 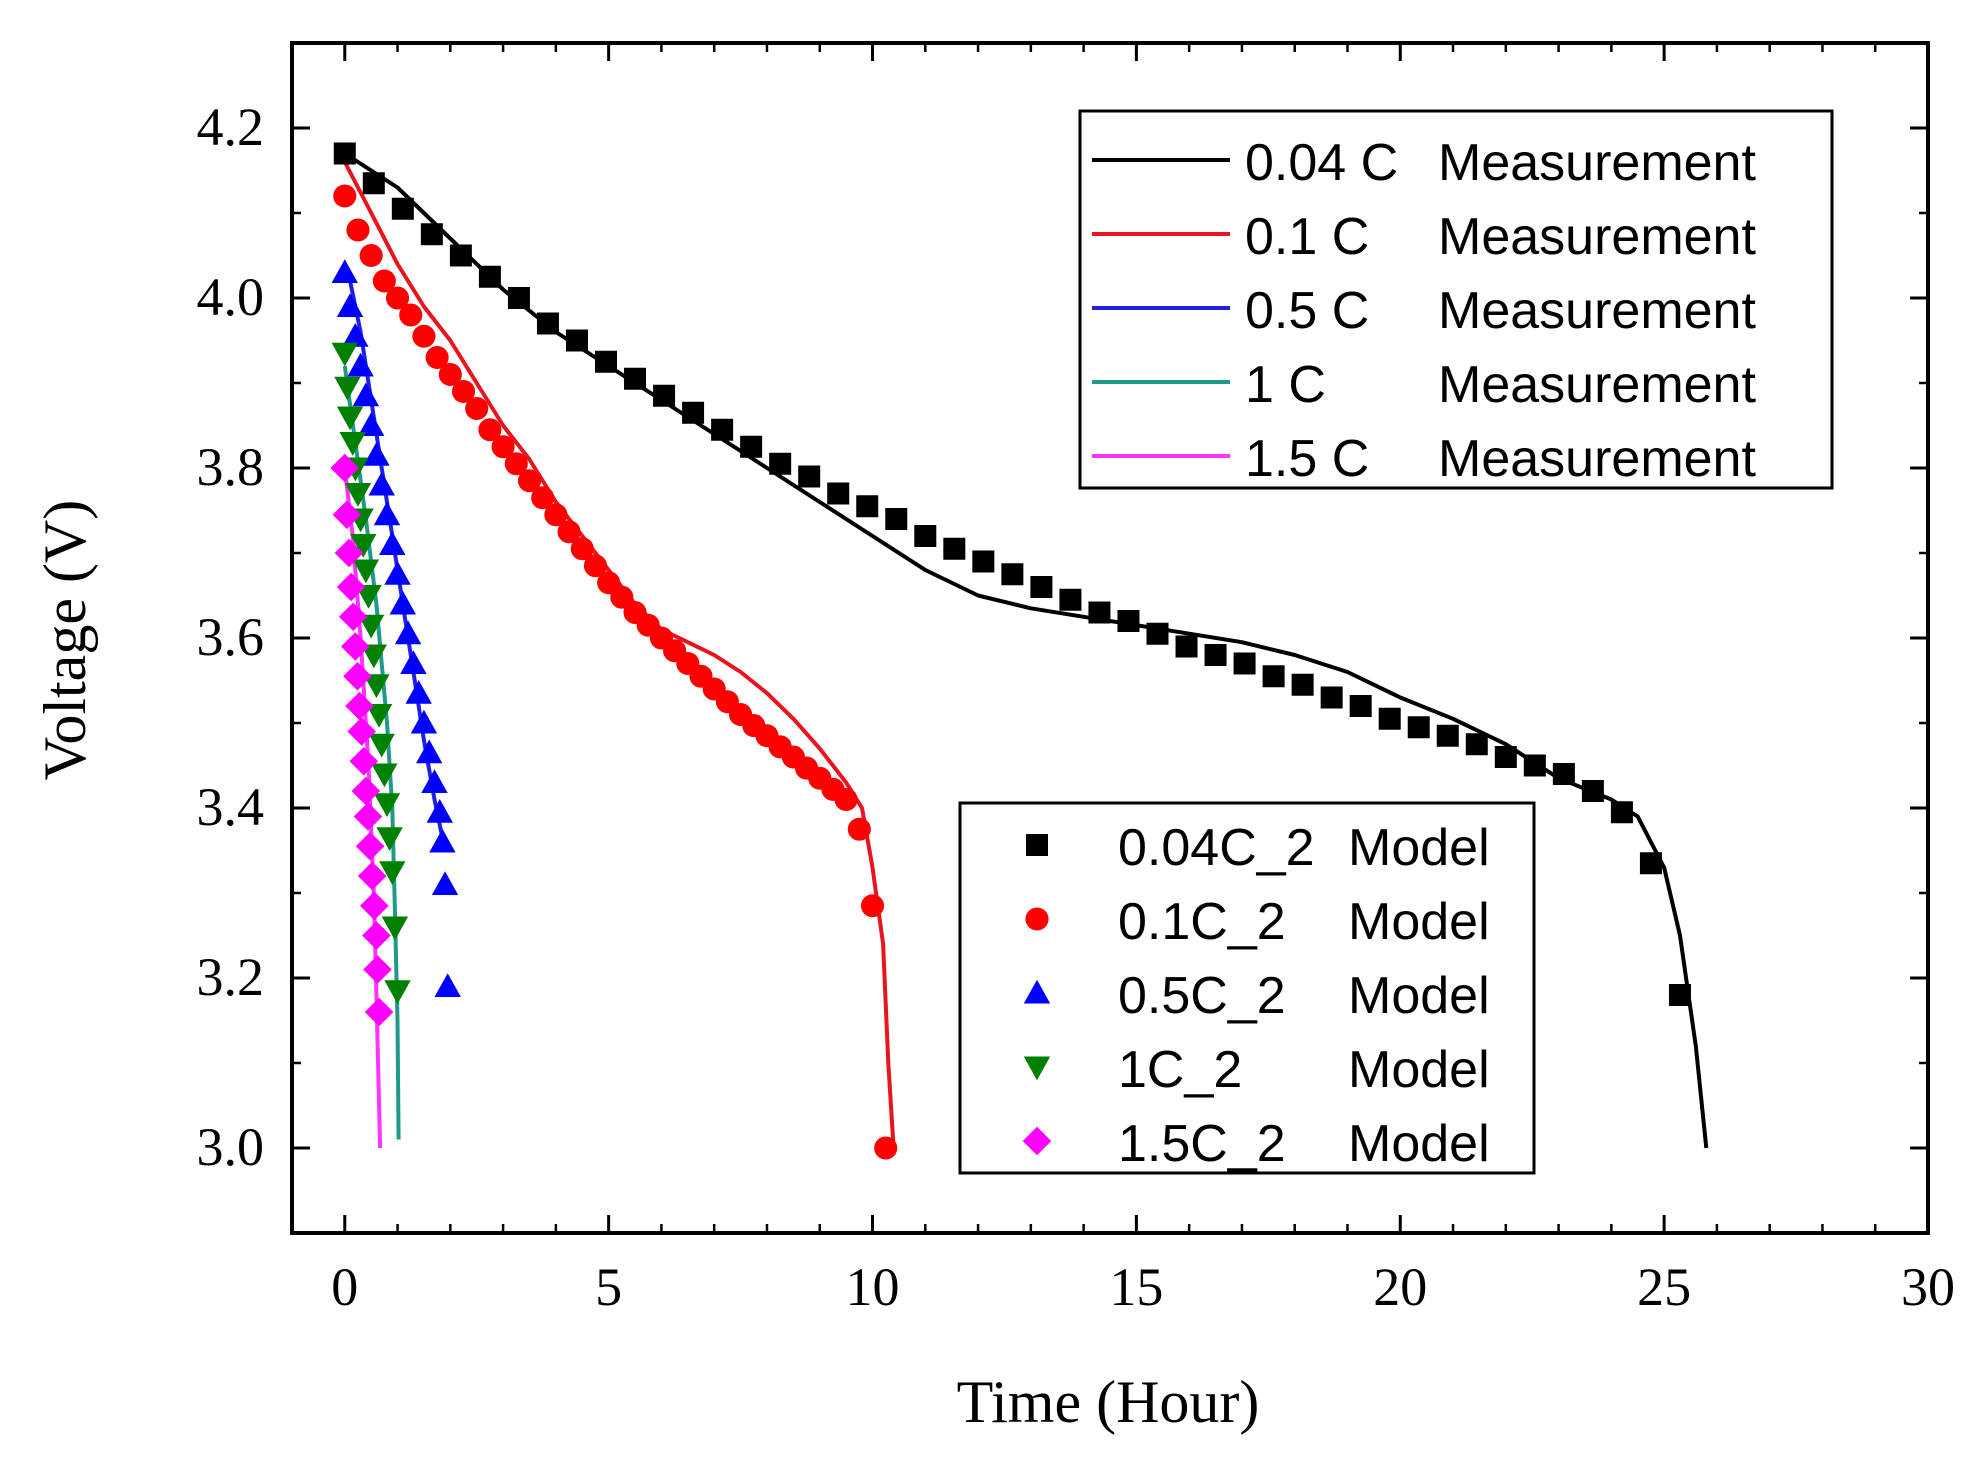 What do you see at coordinates (1928, 1287) in the screenshot?
I see `x-tick-label: 30` at bounding box center [1928, 1287].